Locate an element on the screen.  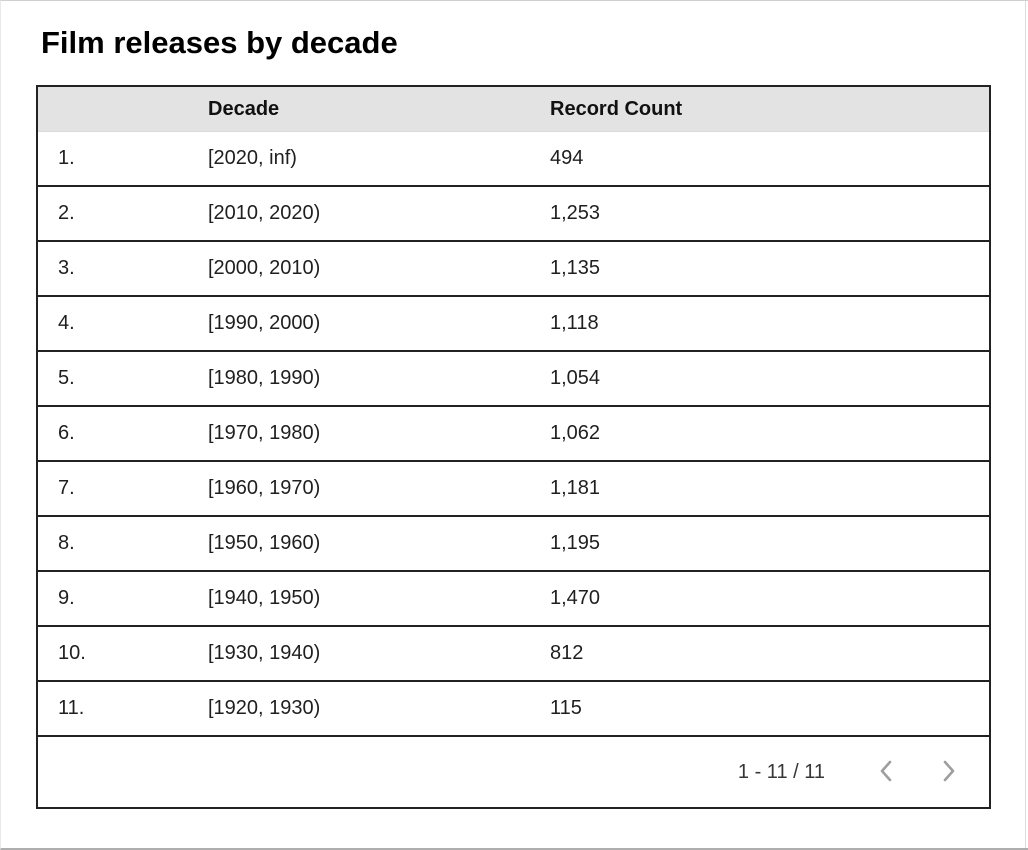
pagination-range: 1 - 11 / 11 is located at coordinates (781, 771).